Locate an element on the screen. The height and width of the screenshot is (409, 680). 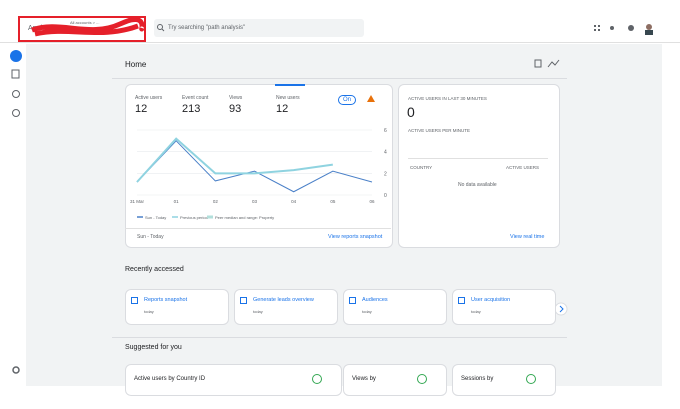
realtime-card is located at coordinates (479, 166).